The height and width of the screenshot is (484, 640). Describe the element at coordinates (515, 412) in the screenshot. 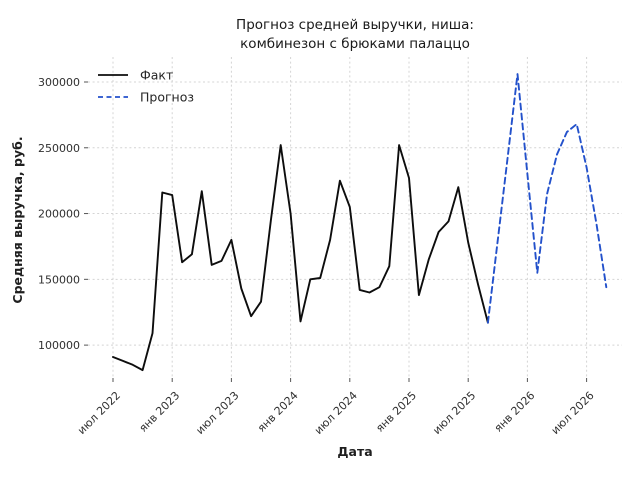

I see `x-tick-label: янв 2026` at that location.